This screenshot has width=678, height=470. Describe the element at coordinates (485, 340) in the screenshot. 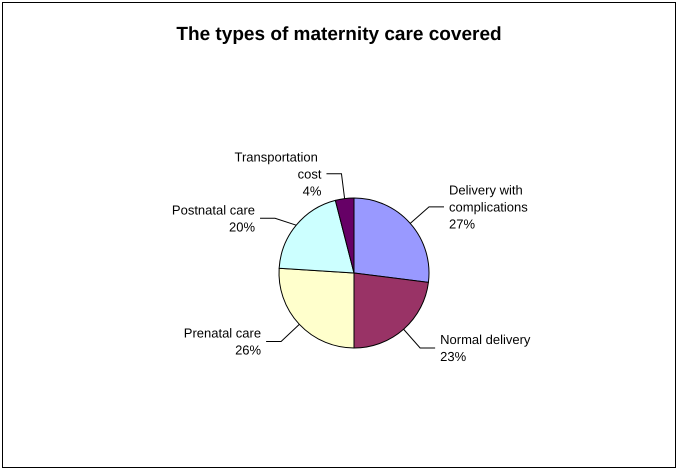

I see `slice-label: Normal delivery` at that location.